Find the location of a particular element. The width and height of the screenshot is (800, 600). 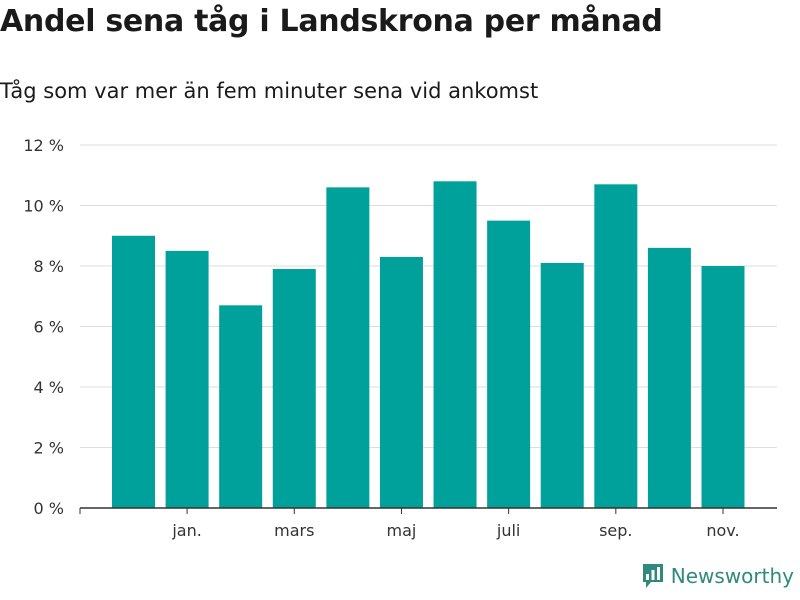

x-tick-label: juli is located at coordinates (508, 530).